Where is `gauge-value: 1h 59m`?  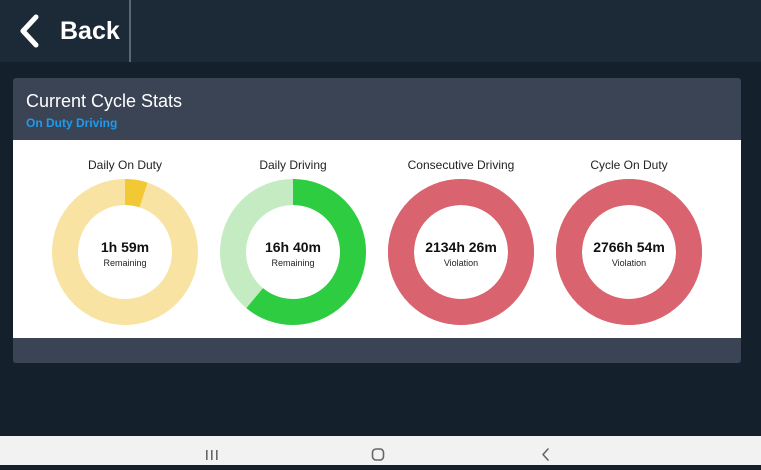
gauge-value: 1h 59m is located at coordinates (125, 247).